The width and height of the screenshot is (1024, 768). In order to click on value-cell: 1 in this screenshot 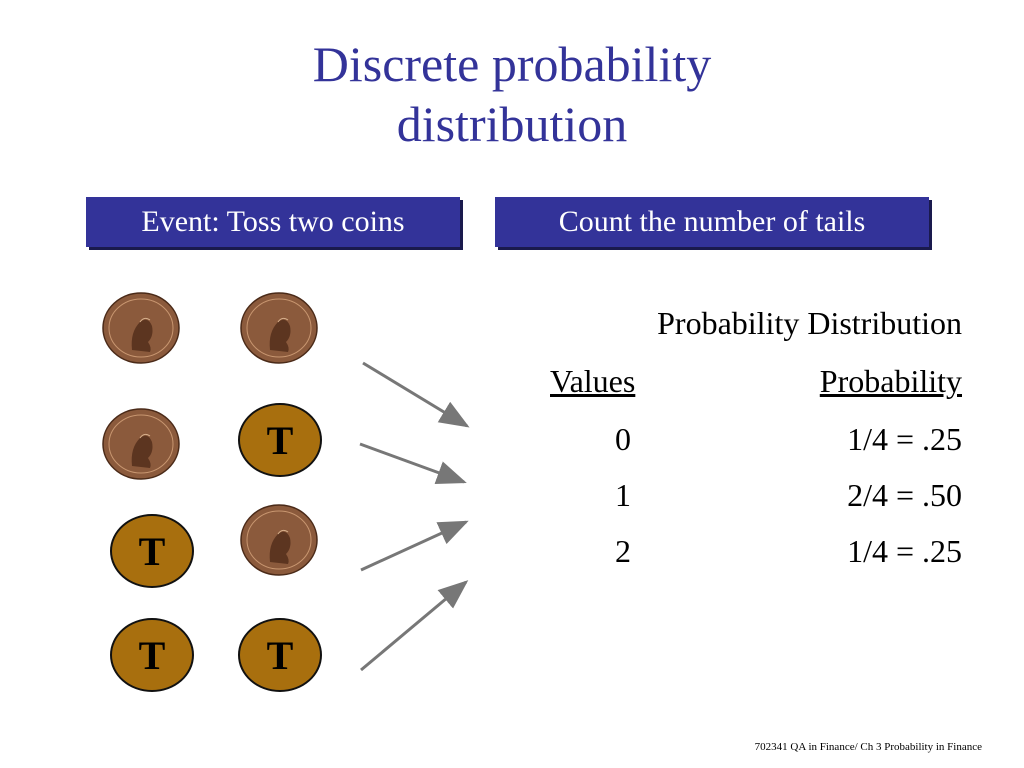, I will do `click(623, 495)`.